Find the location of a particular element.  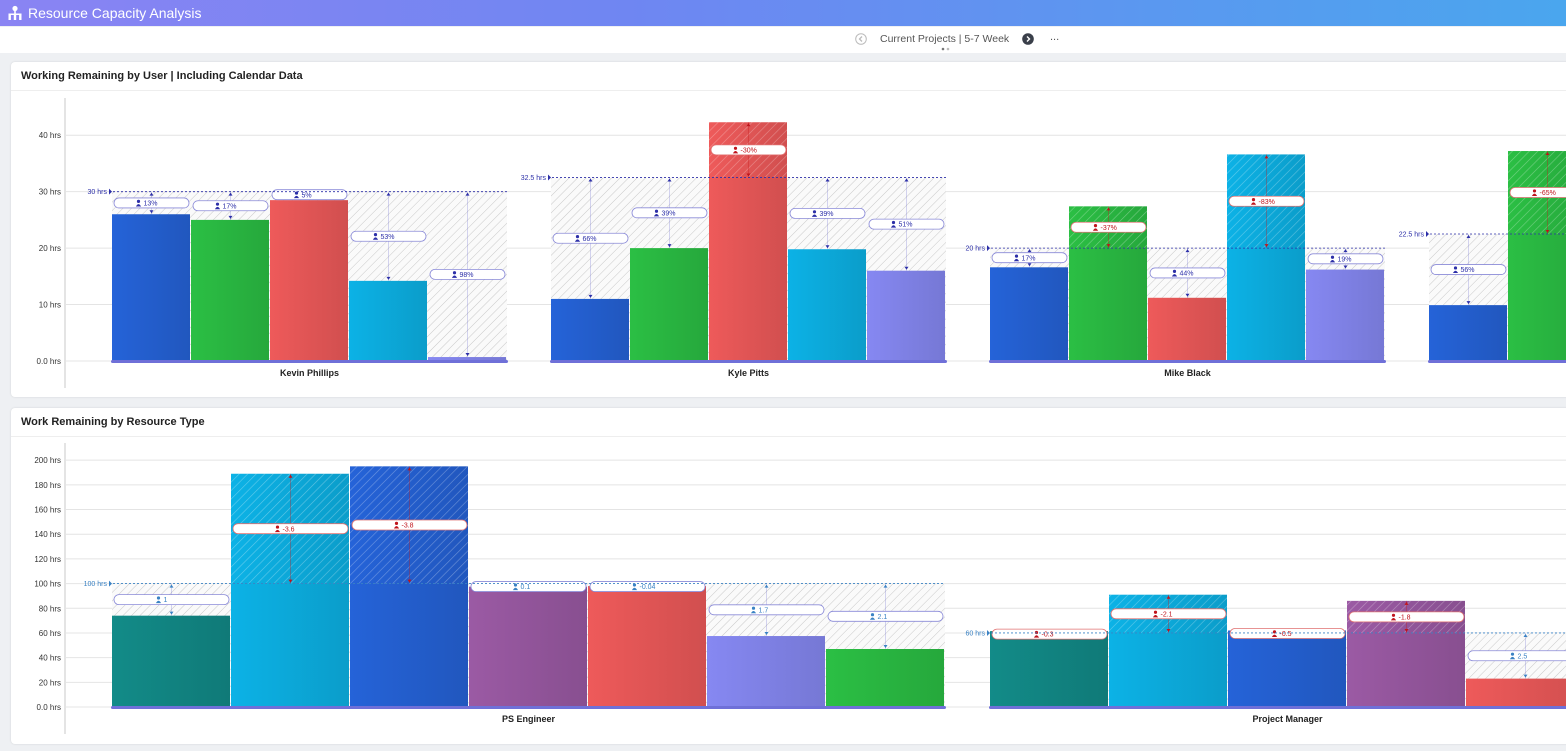

hierarchy-icon is located at coordinates (15, 12).